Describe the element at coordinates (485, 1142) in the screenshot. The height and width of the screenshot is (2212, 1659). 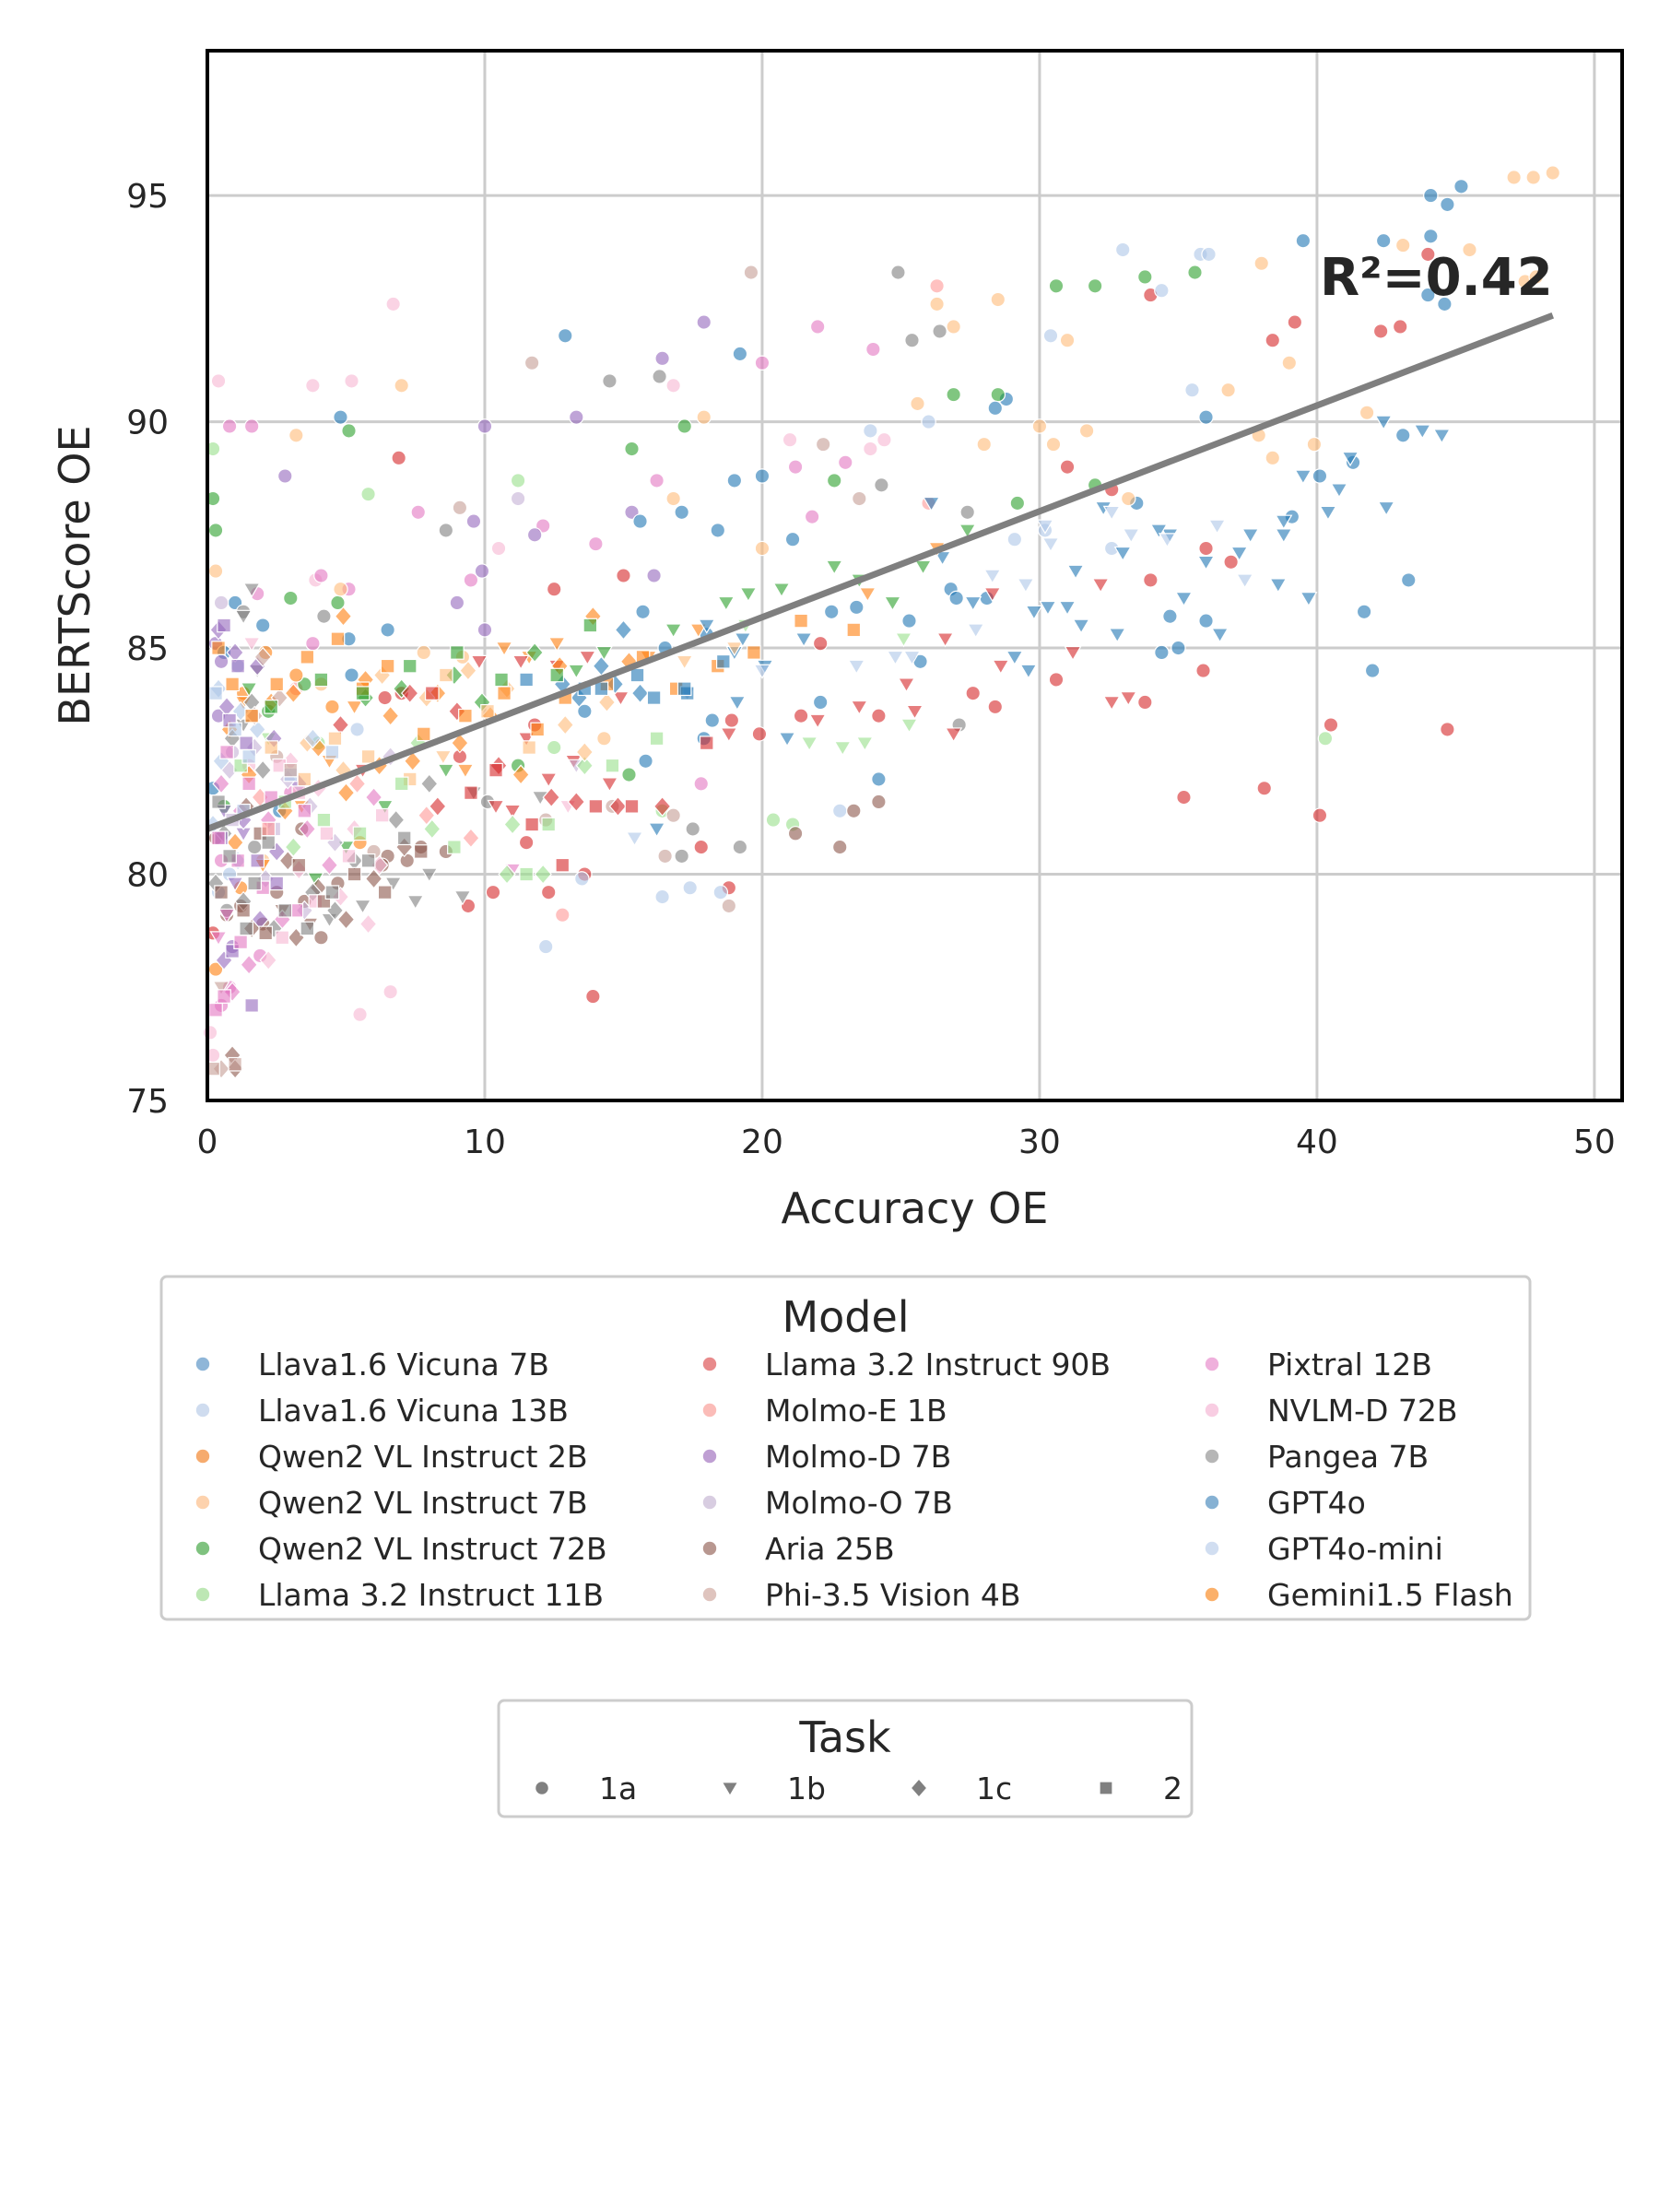
I see `x-tick-label: 10` at that location.